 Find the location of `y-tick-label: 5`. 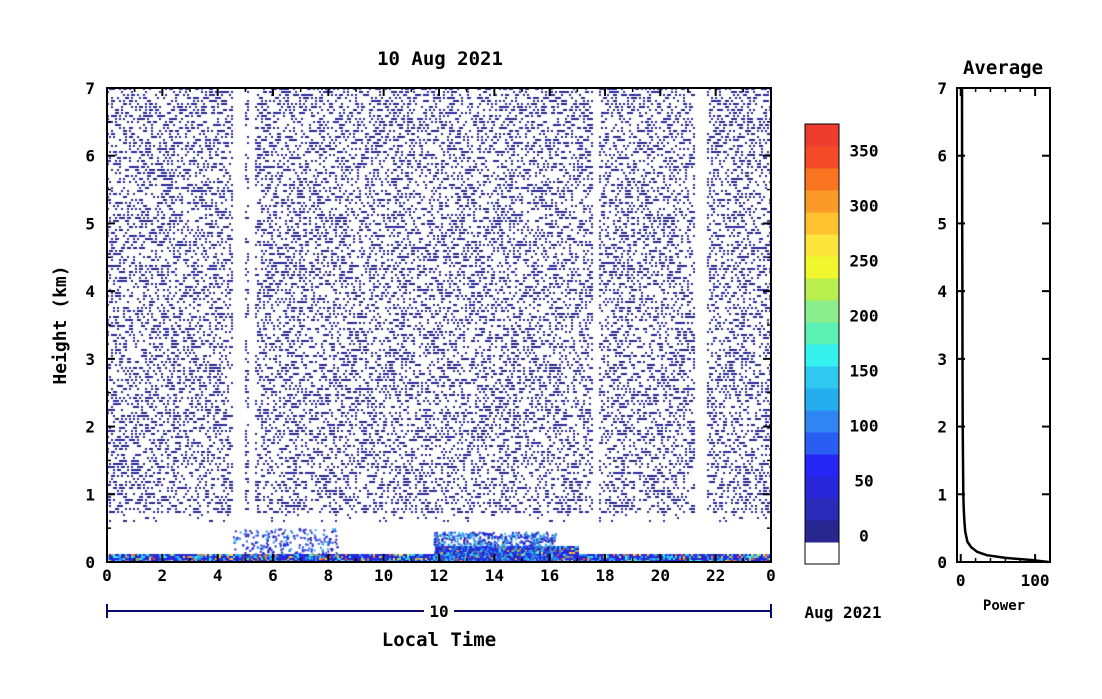

y-tick-label: 5 is located at coordinates (90, 223).